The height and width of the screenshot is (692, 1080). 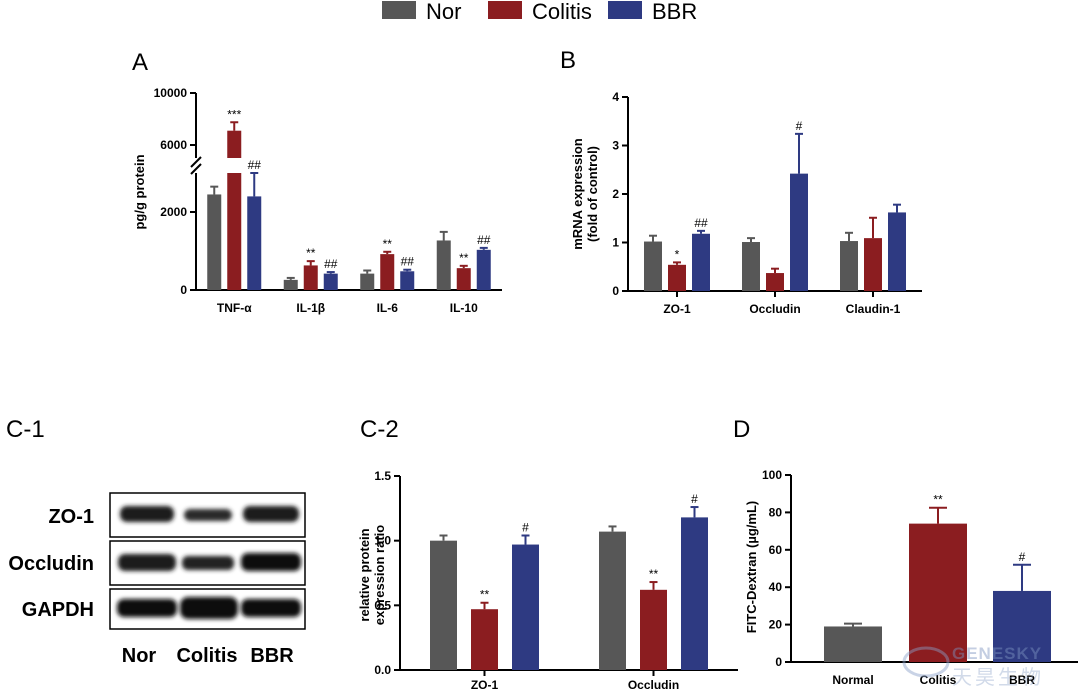 I want to click on y-tick-label: 1, so click(x=615, y=243).